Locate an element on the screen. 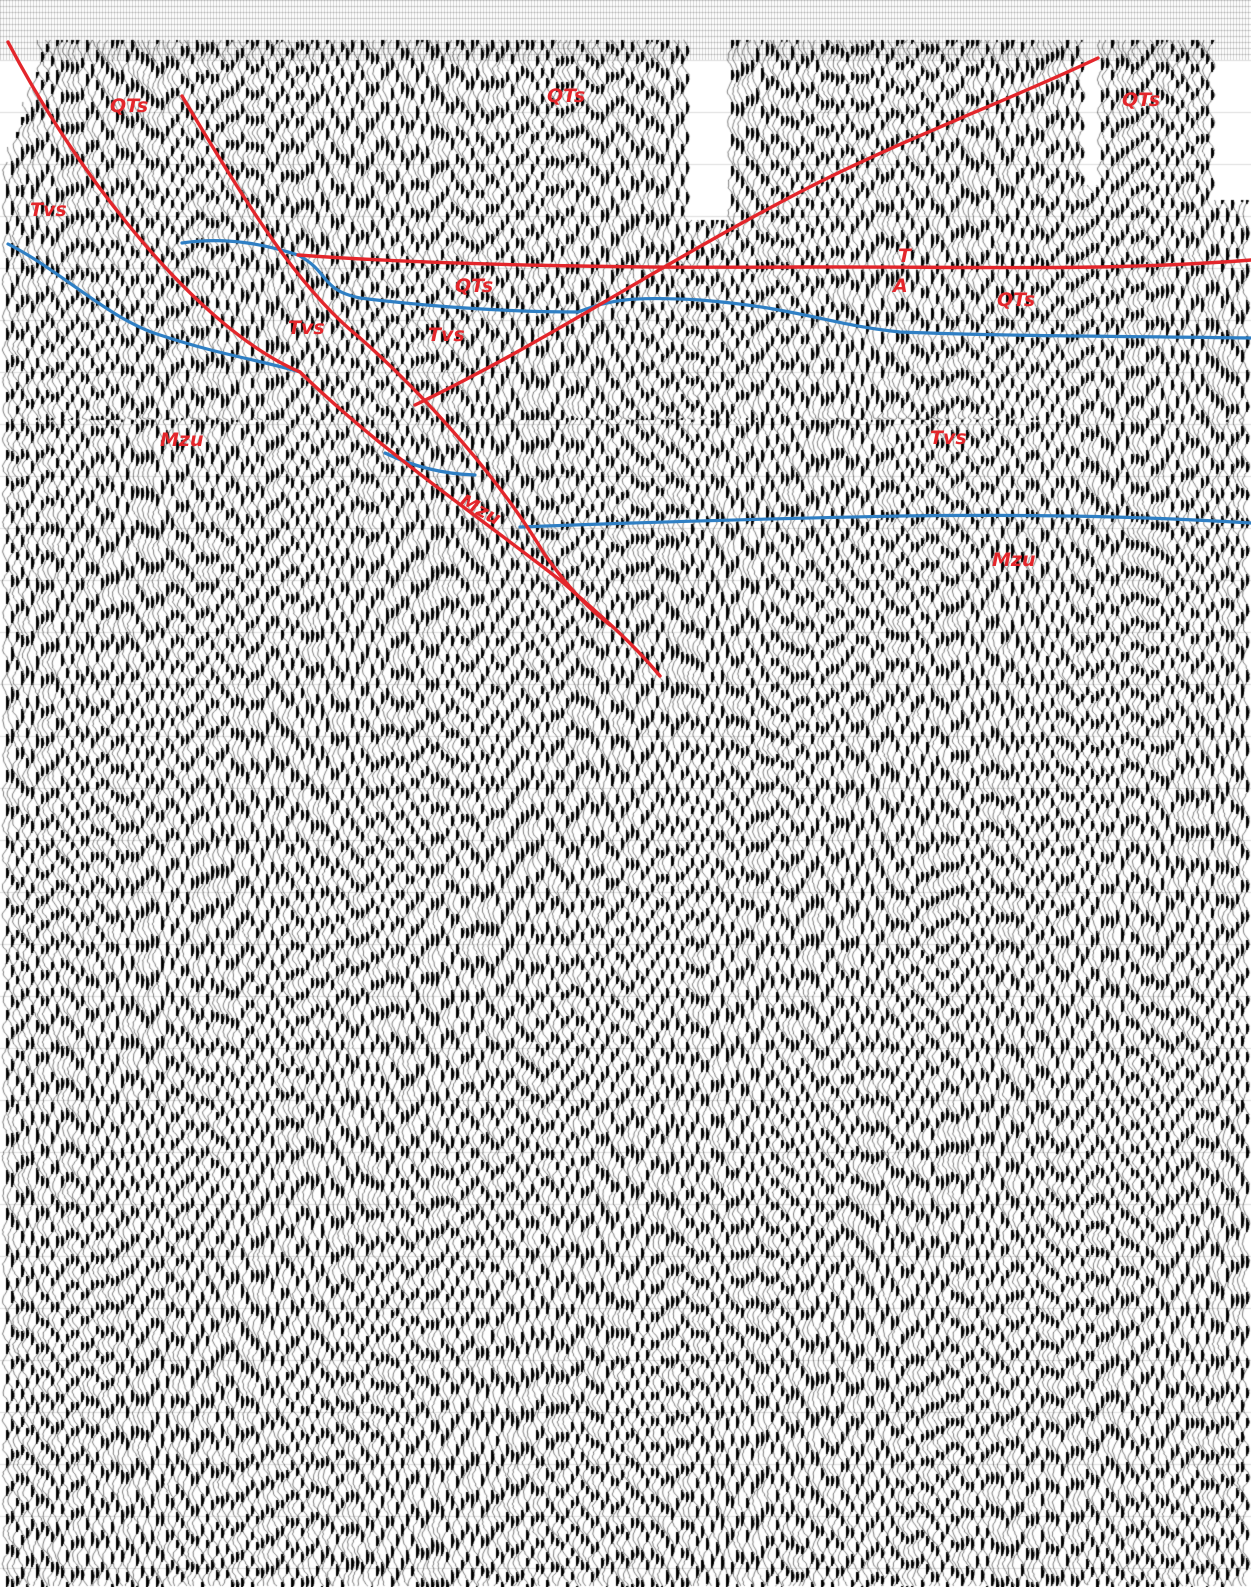 Image resolution: width=1251 pixels, height=1587 pixels. fault-line-central is located at coordinates (396, 360).